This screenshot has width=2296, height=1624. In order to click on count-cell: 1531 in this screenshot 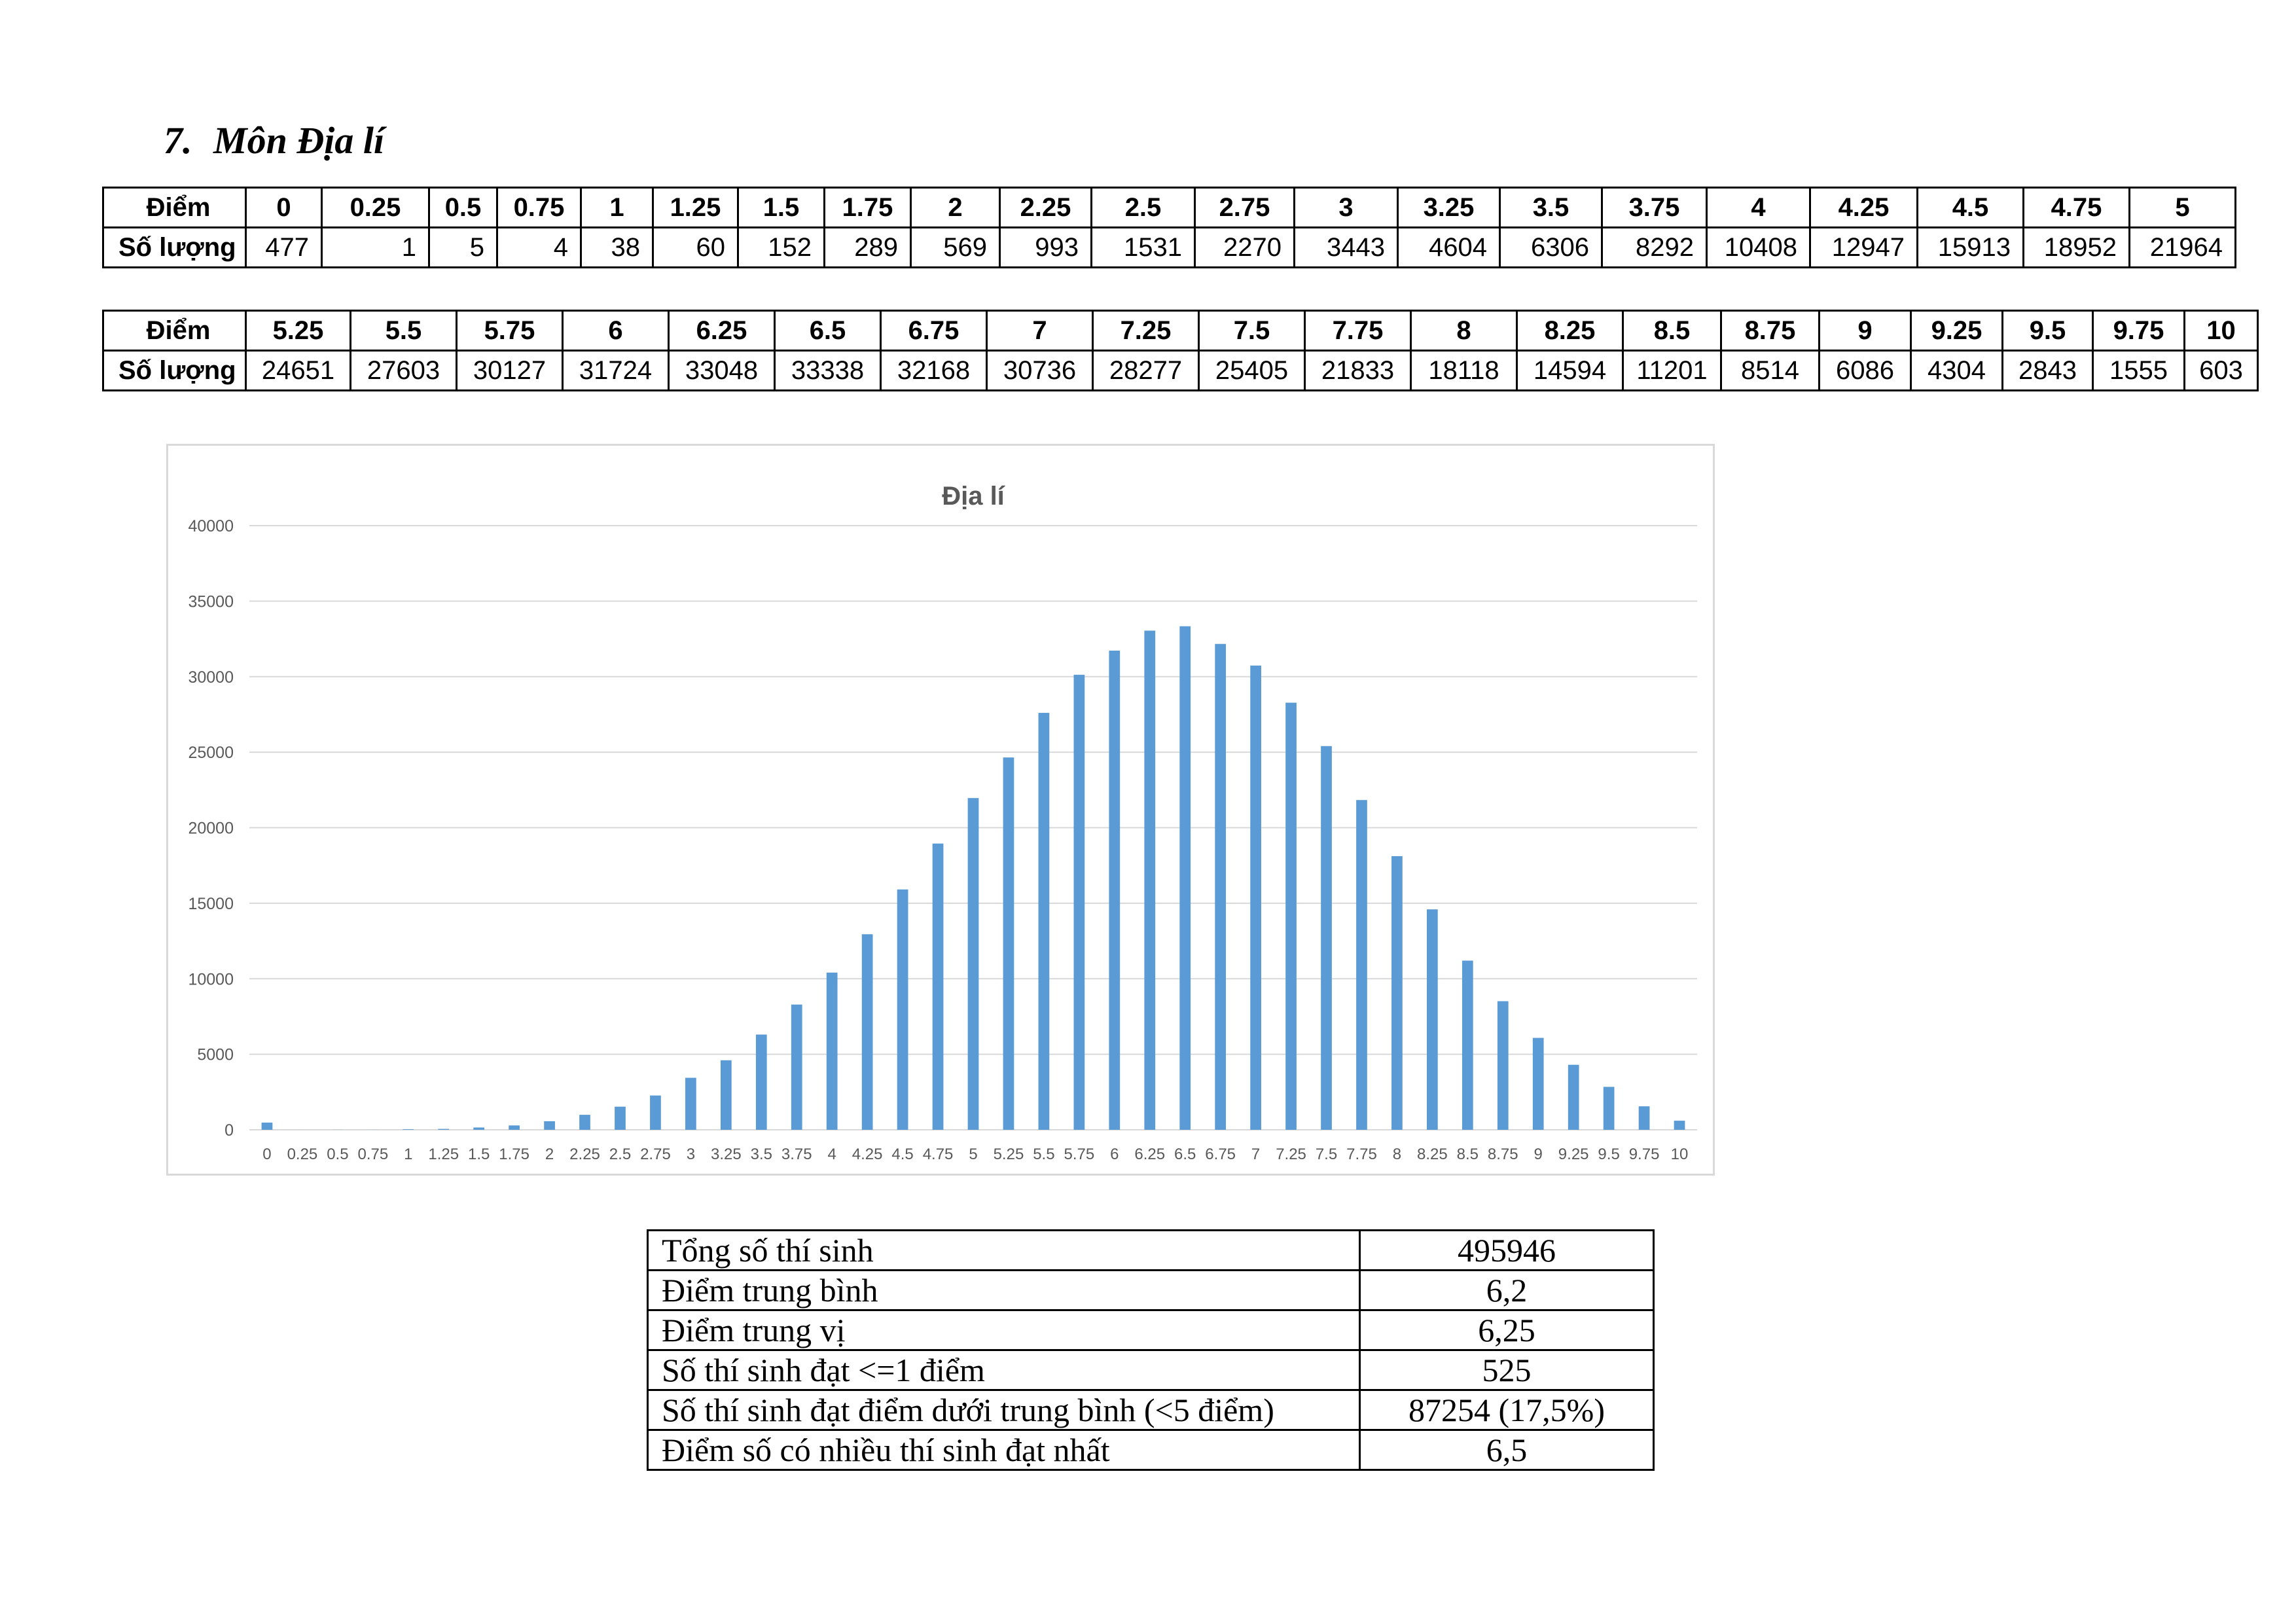, I will do `click(1143, 247)`.